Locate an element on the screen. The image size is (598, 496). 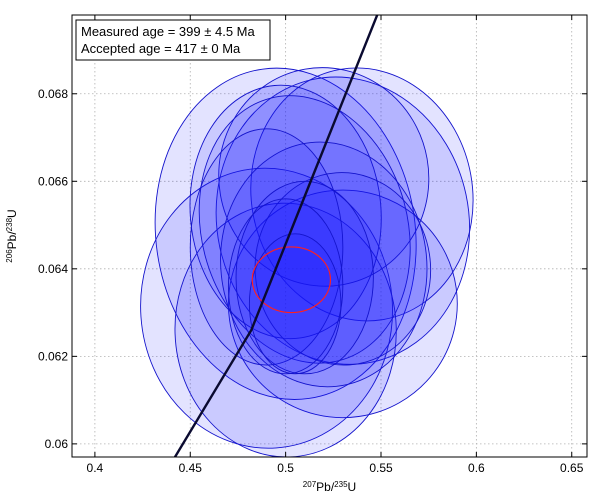
legend-box is located at coordinates (173, 40).